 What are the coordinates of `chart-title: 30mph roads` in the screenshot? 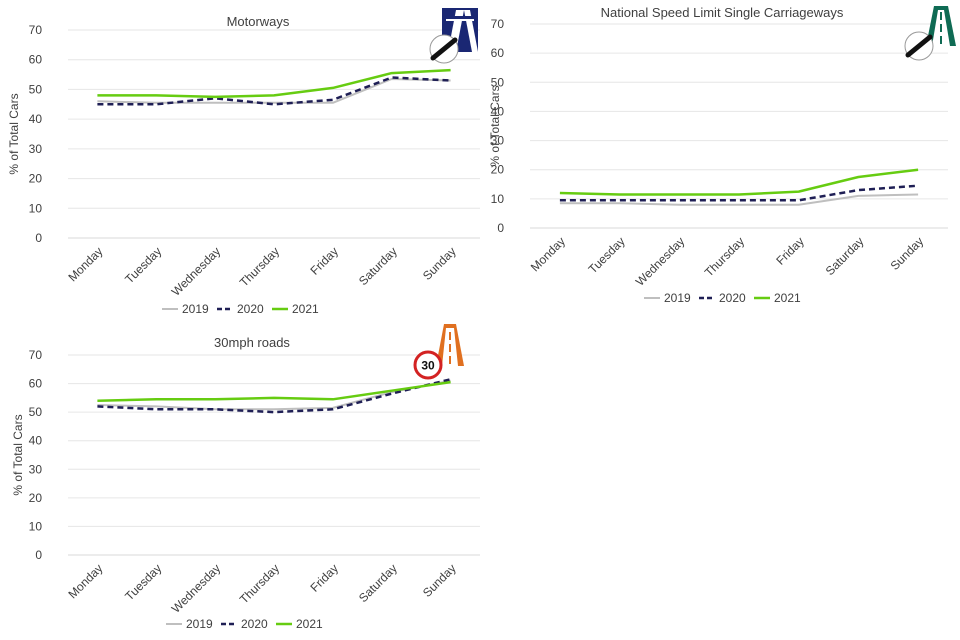 It's located at (252, 342).